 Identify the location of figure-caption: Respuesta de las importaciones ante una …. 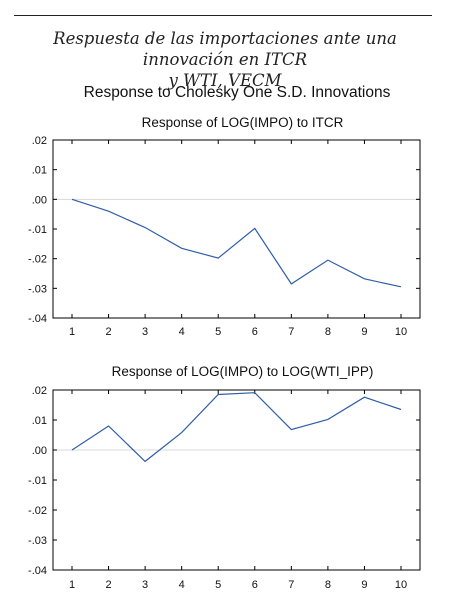
(225, 59).